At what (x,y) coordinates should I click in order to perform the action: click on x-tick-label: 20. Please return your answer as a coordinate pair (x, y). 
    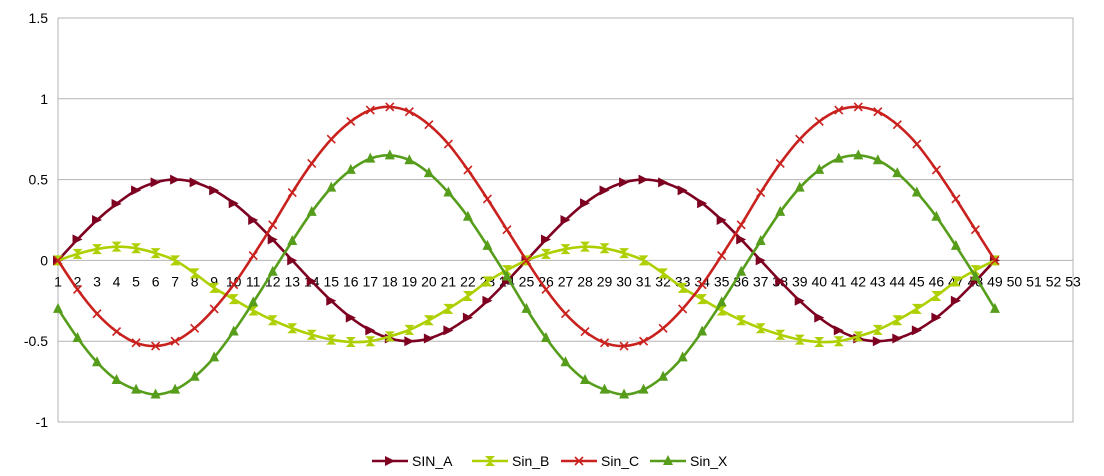
    Looking at the image, I should click on (429, 281).